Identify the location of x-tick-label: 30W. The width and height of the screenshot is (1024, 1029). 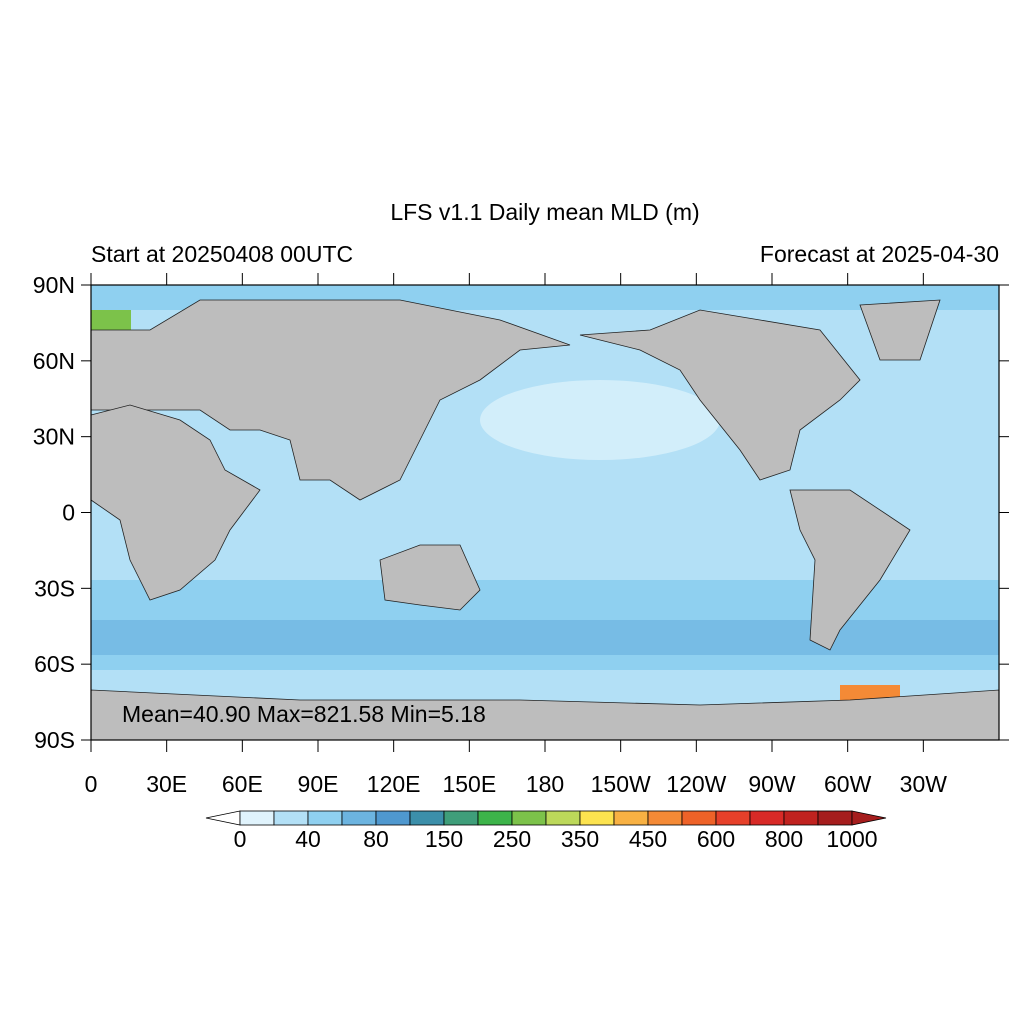
(924, 784).